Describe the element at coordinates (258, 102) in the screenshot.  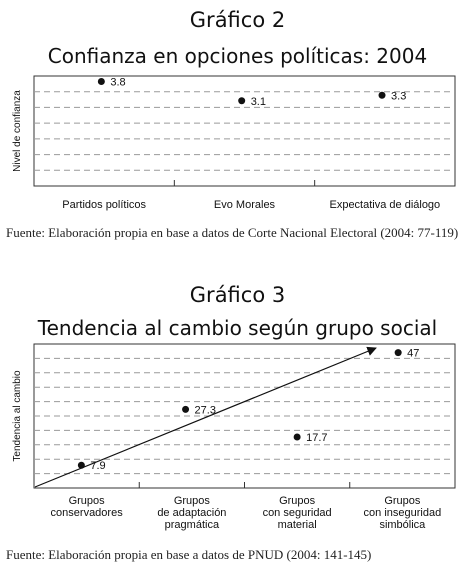
I see `data-label: 3.1` at that location.